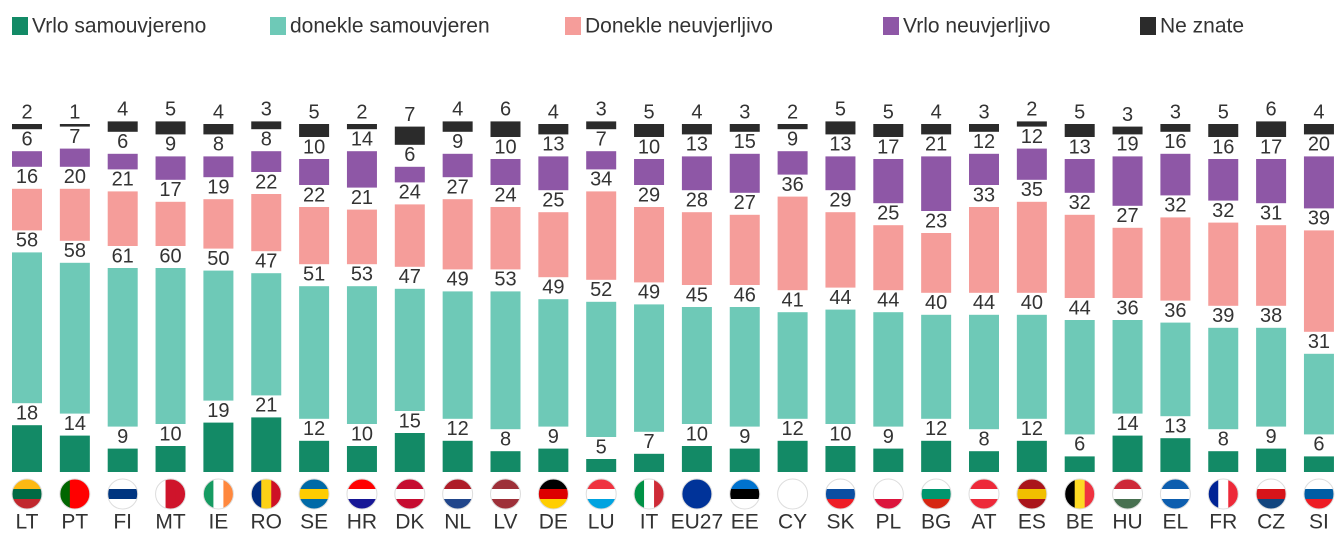 The width and height of the screenshot is (1335, 533). I want to click on data-label: 22, so click(266, 182).